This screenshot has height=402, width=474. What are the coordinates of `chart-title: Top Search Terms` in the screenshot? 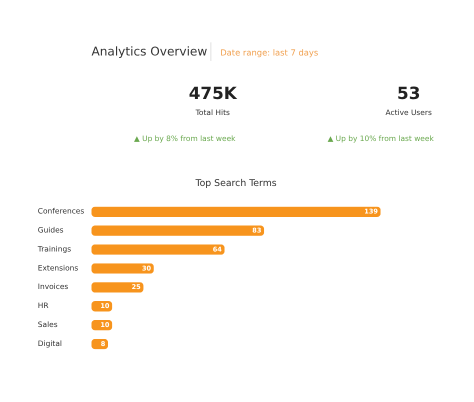 It's located at (235, 183).